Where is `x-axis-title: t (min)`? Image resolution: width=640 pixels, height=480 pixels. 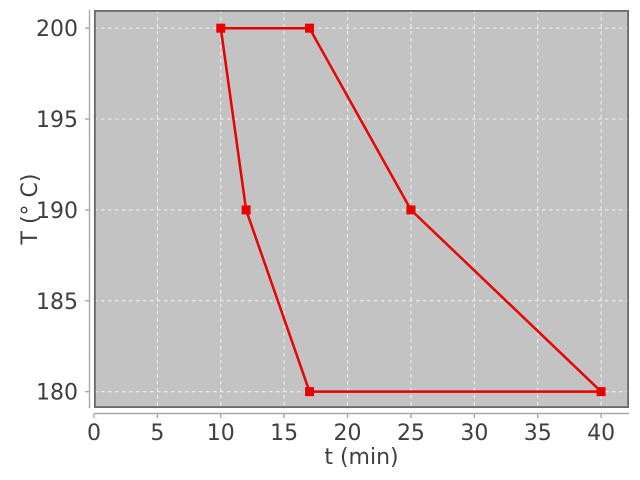
x-axis-title: t (min) is located at coordinates (361, 457).